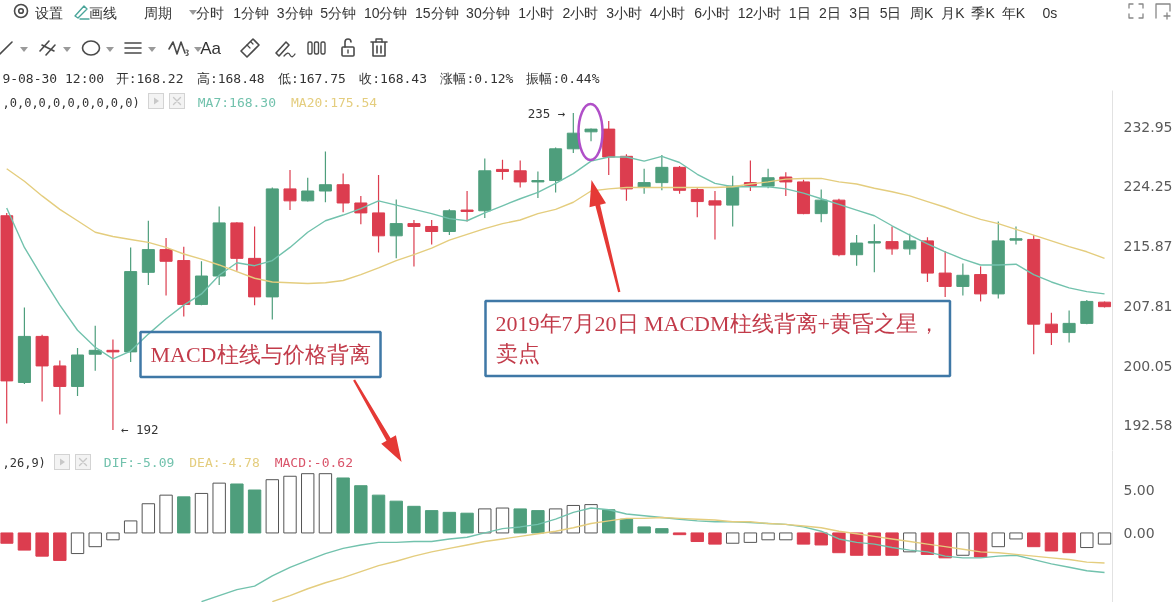 This screenshot has width=1174, height=602. I want to click on text: DIF:-5.09, so click(139, 462).